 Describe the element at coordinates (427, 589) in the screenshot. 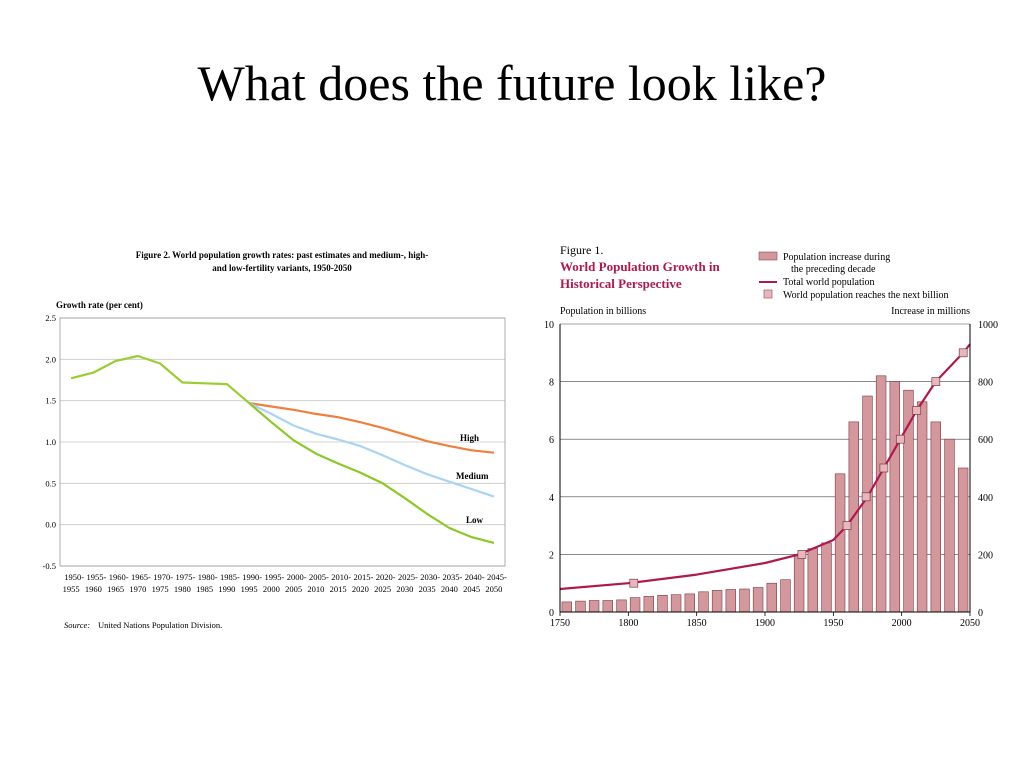

I see `fig2-x-tick-bottom: 2035` at that location.